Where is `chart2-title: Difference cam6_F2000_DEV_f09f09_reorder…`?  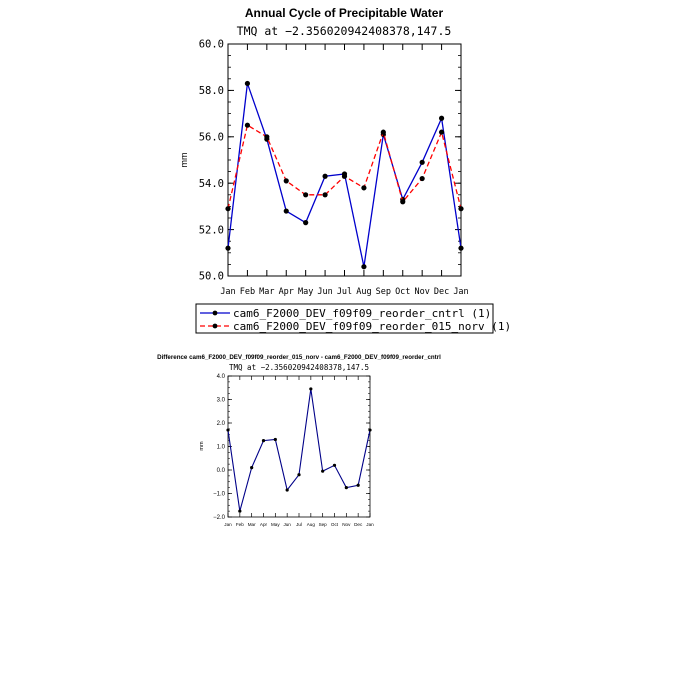
chart2-title: Difference cam6_F2000_DEV_f09f09_reorder… is located at coordinates (299, 357).